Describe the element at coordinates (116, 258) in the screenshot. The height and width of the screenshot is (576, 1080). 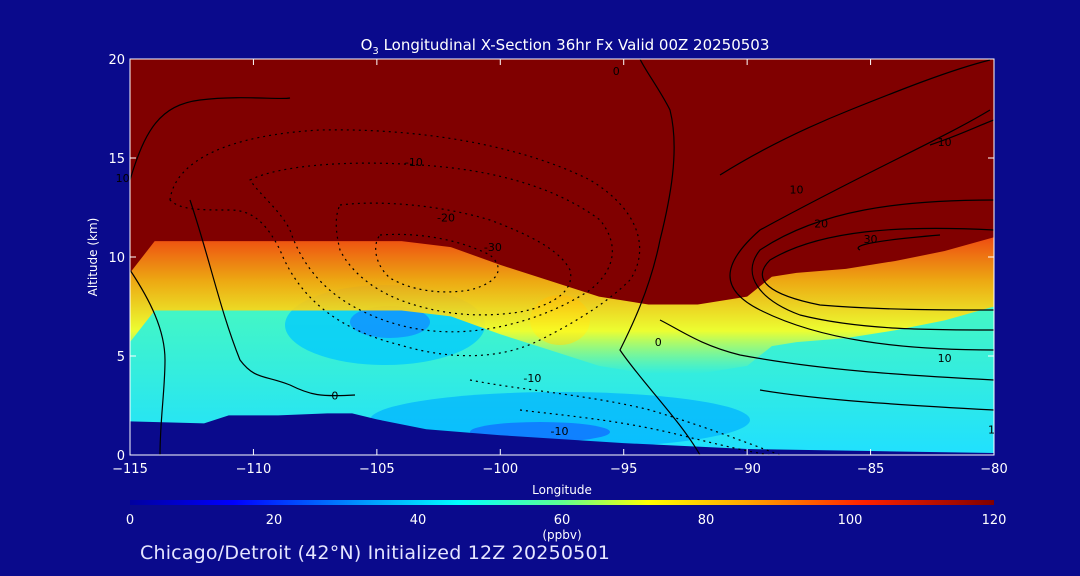
I see `y-tick-label: 10` at that location.